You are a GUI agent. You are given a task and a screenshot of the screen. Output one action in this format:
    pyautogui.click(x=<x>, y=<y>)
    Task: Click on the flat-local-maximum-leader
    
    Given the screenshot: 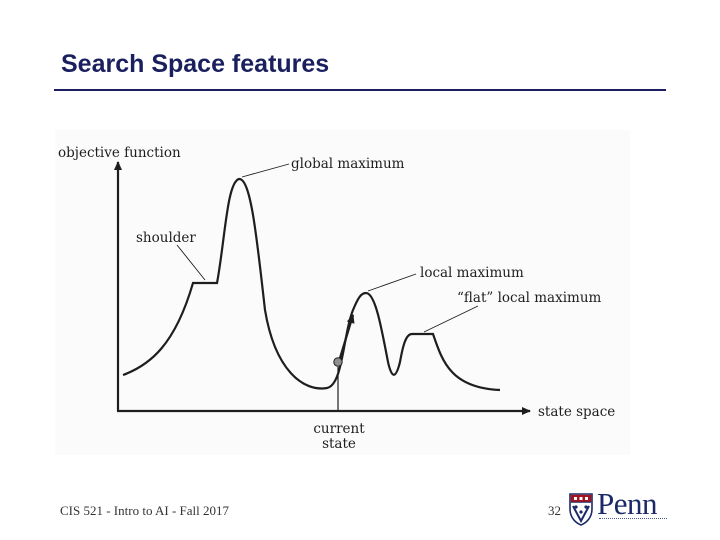 What is the action you would take?
    pyautogui.click(x=451, y=319)
    